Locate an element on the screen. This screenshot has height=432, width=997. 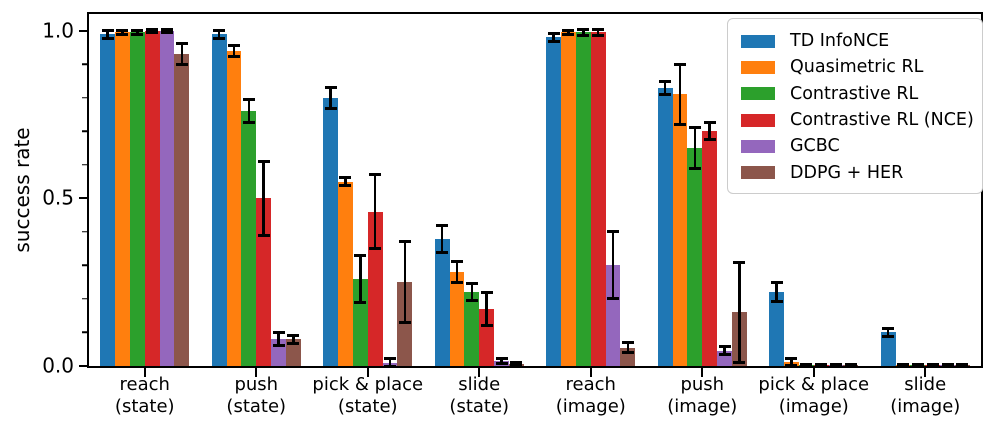
bar-gcbc-reach-state is located at coordinates (167, 198).